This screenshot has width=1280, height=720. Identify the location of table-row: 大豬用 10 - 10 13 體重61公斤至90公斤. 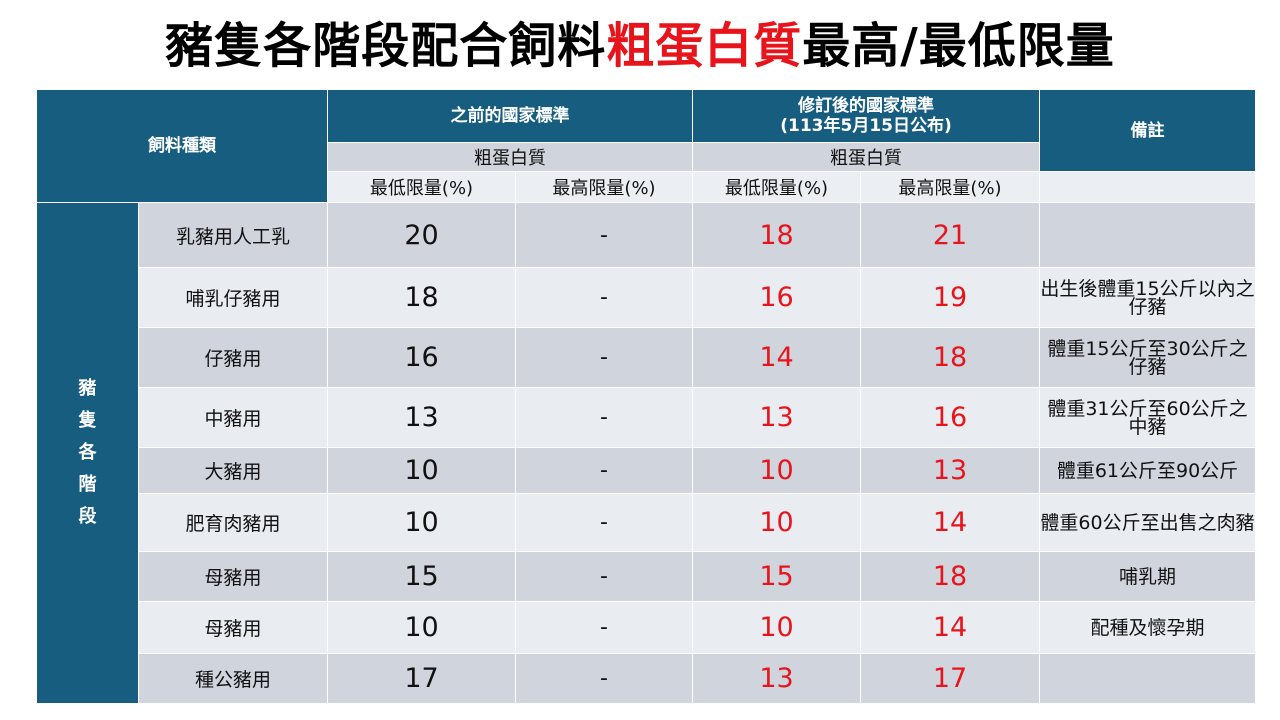
(647, 470).